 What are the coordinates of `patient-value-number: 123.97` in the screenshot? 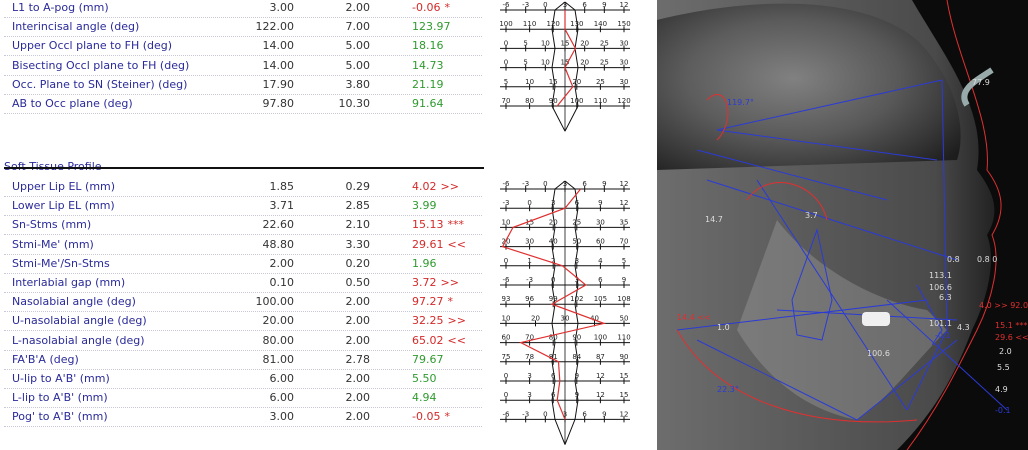 It's located at (431, 27).